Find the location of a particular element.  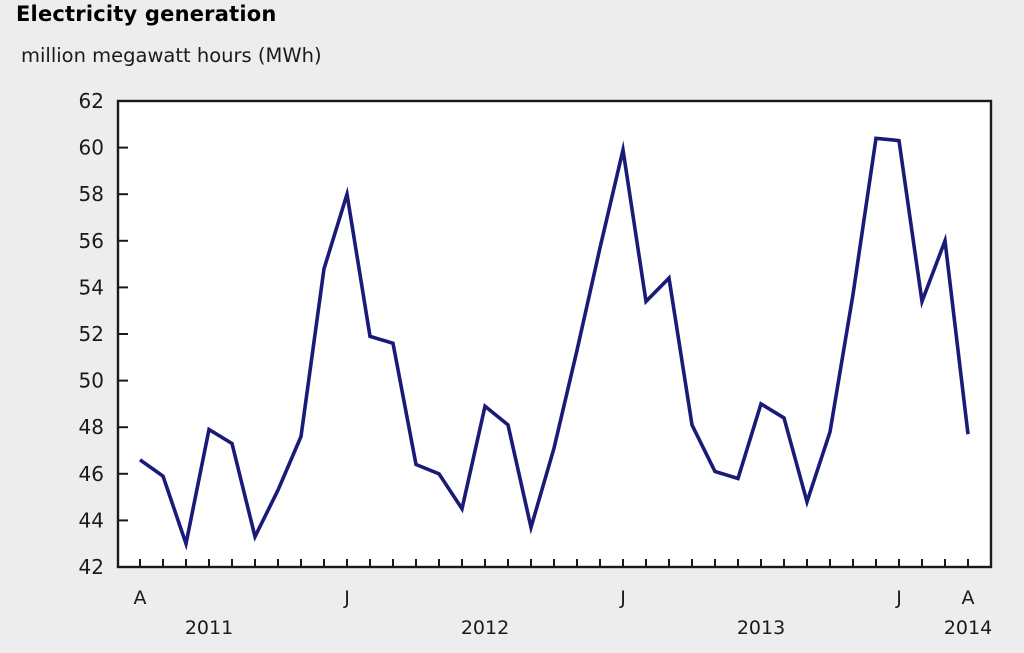

x-year-label: 2011 is located at coordinates (209, 628).